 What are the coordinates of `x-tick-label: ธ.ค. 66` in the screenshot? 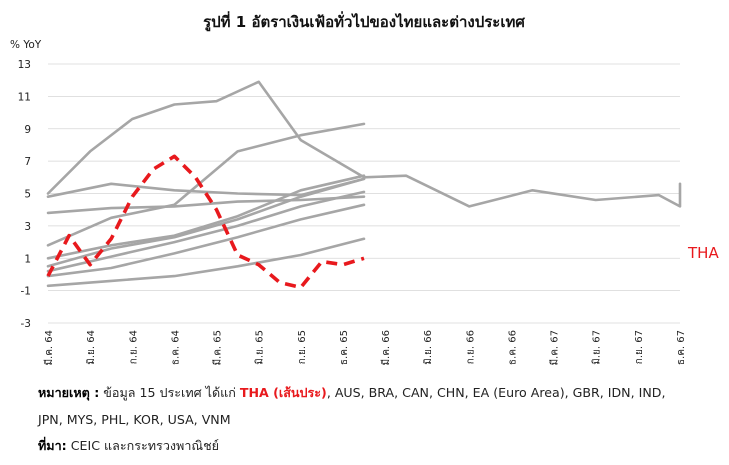 It's located at (512, 347).